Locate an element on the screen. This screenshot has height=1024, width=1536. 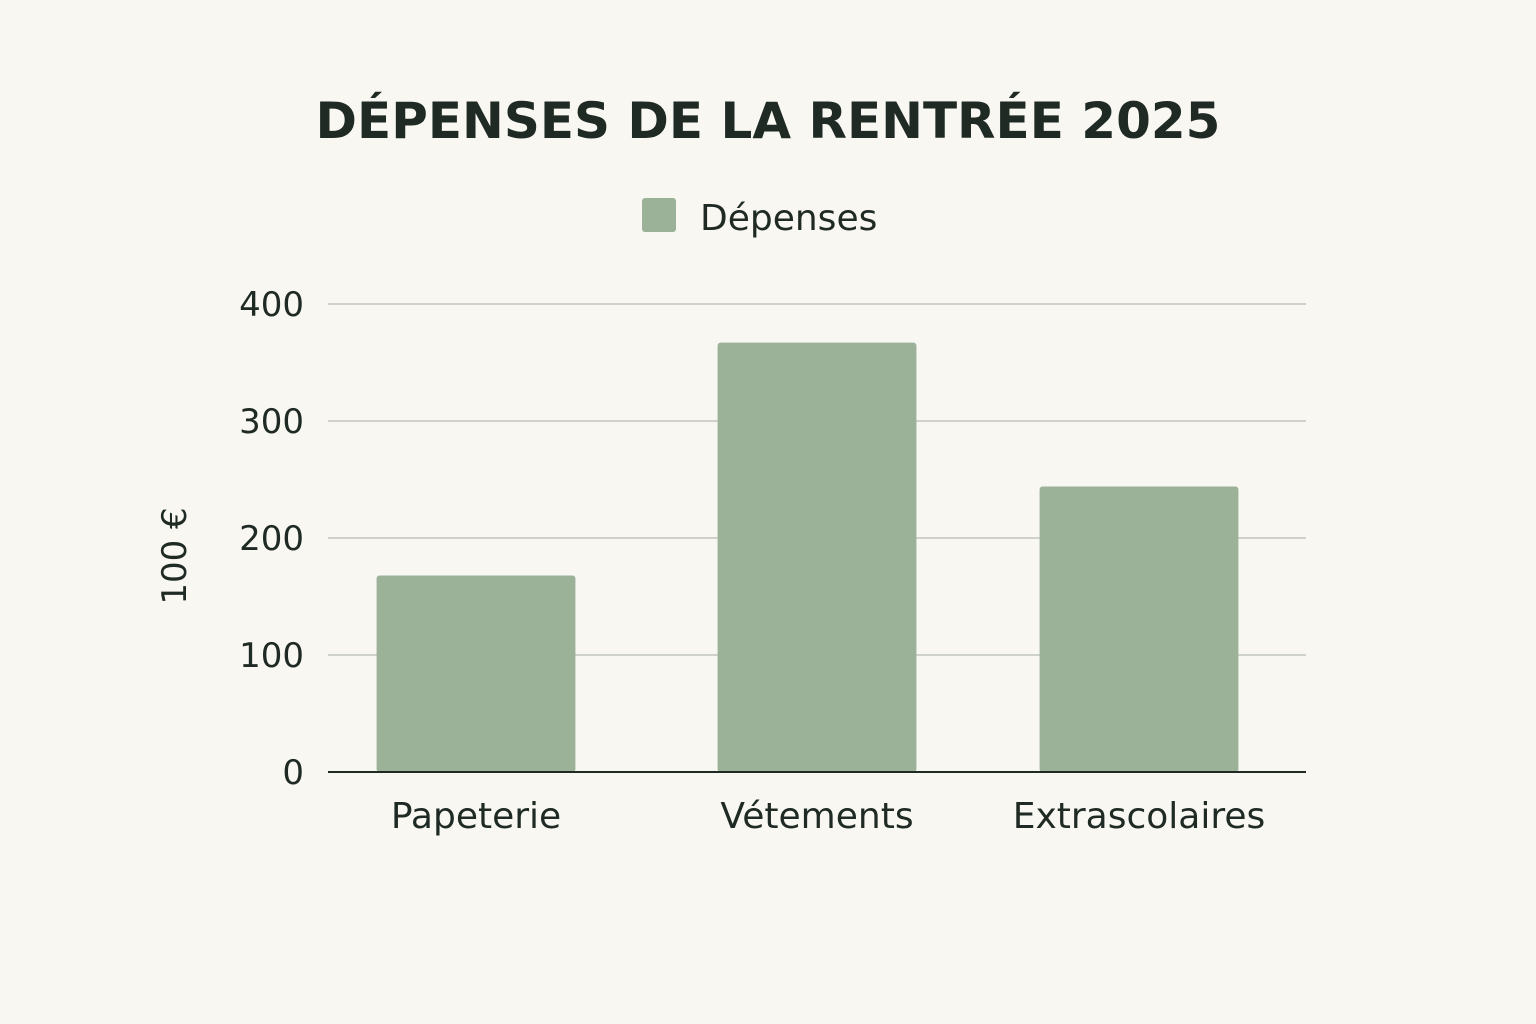
y-tick-label: 0 is located at coordinates (293, 773).